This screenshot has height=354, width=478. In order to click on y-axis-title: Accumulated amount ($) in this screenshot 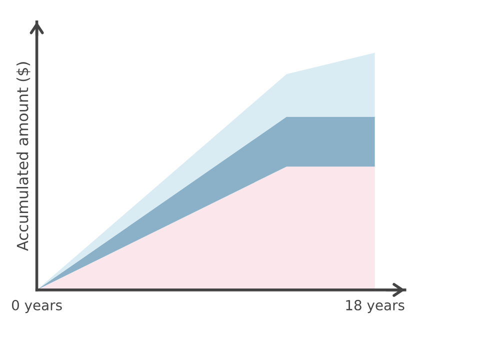, I will do `click(23, 156)`.